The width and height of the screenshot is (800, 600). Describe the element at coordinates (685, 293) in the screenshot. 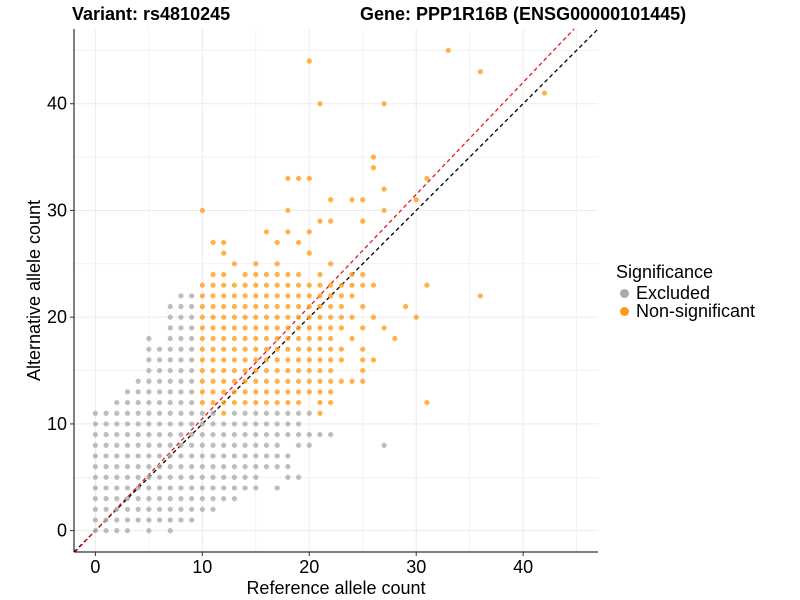

I see `legend-item-excluded: Excluded` at that location.